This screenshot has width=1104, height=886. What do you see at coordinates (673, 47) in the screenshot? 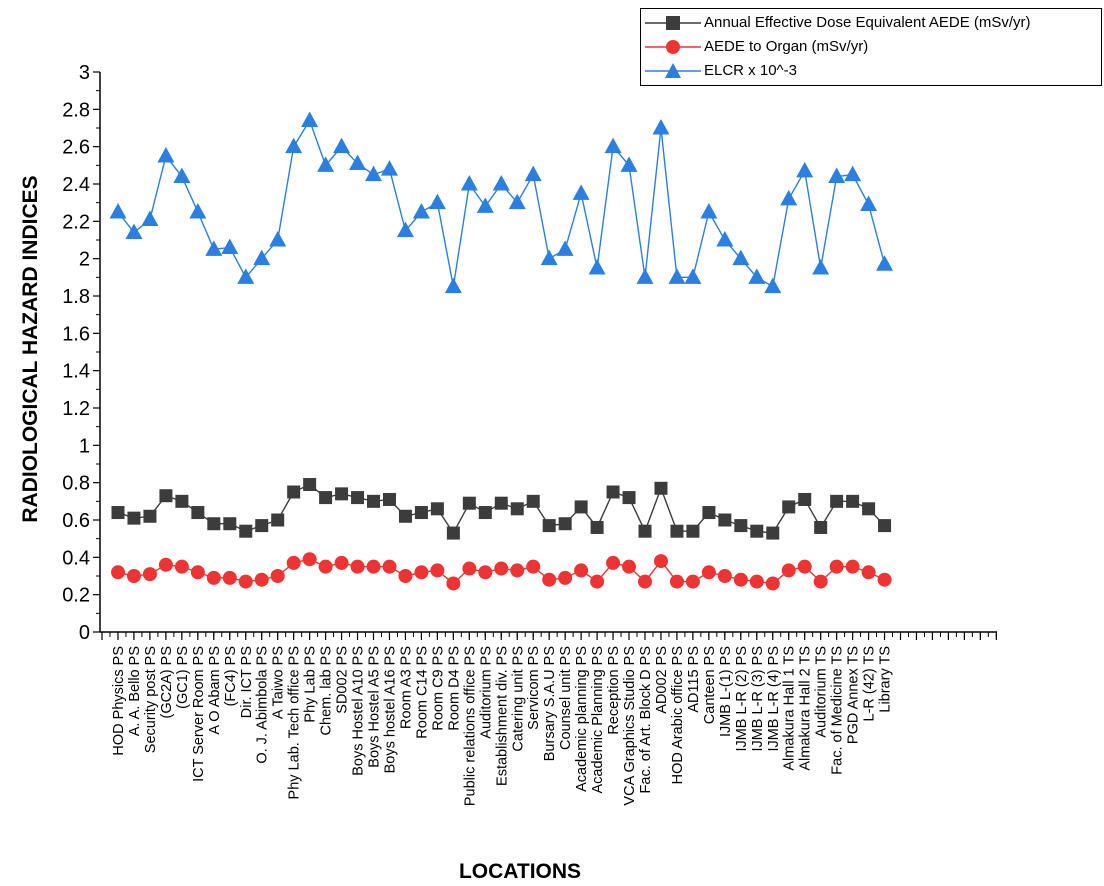
I see `legend-swatch-circle-icon` at bounding box center [673, 47].